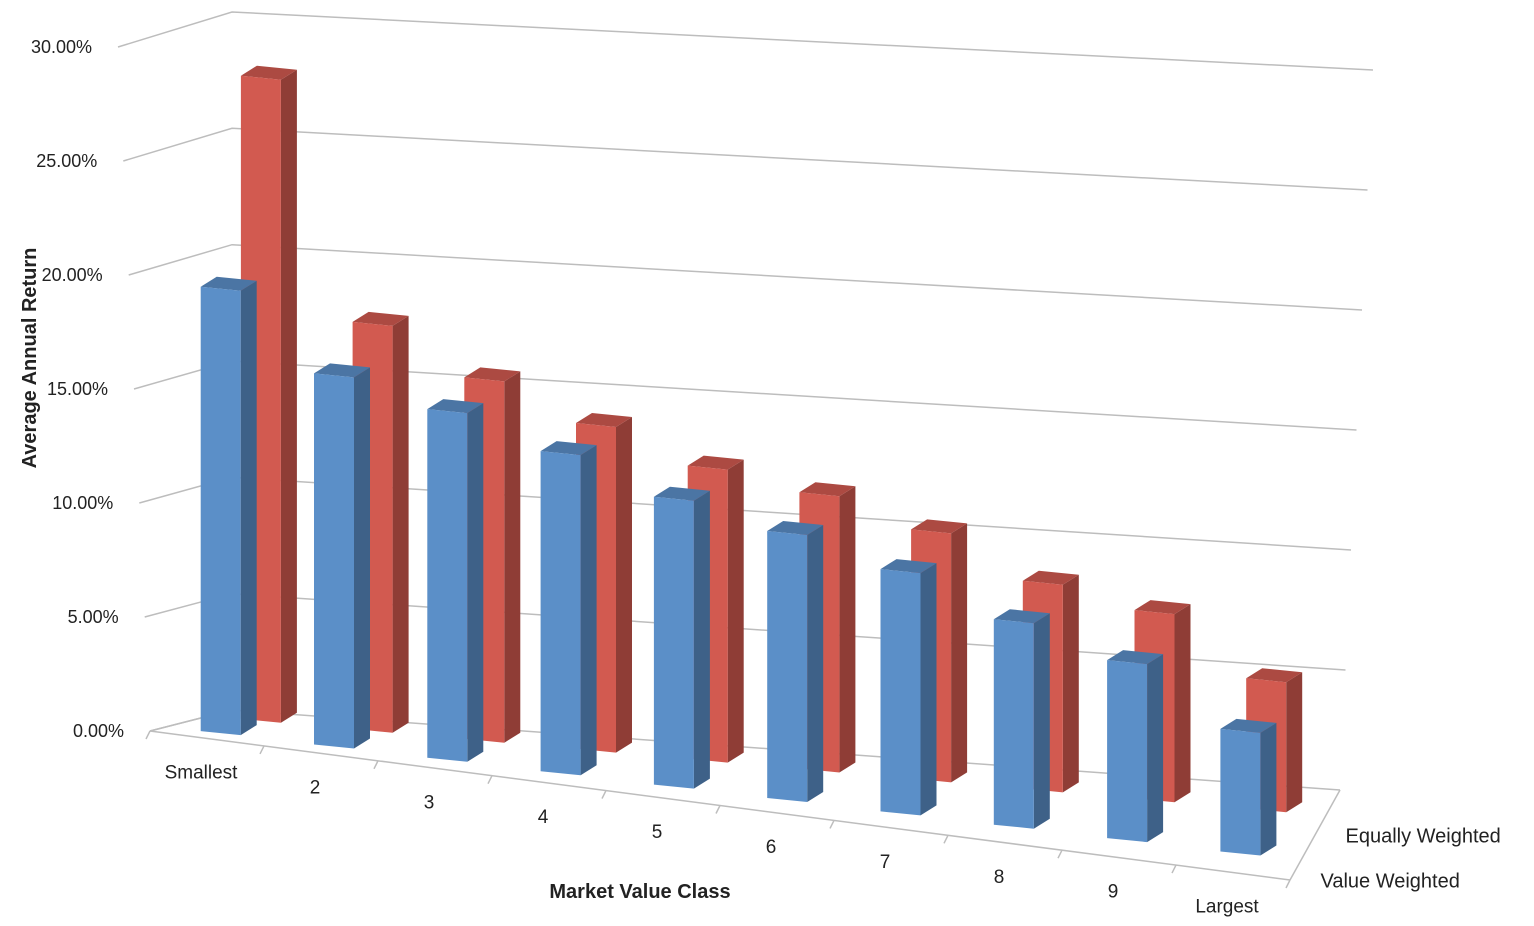  Describe the element at coordinates (61, 47) in the screenshot. I see `y-tick-label: 30.00%` at that location.